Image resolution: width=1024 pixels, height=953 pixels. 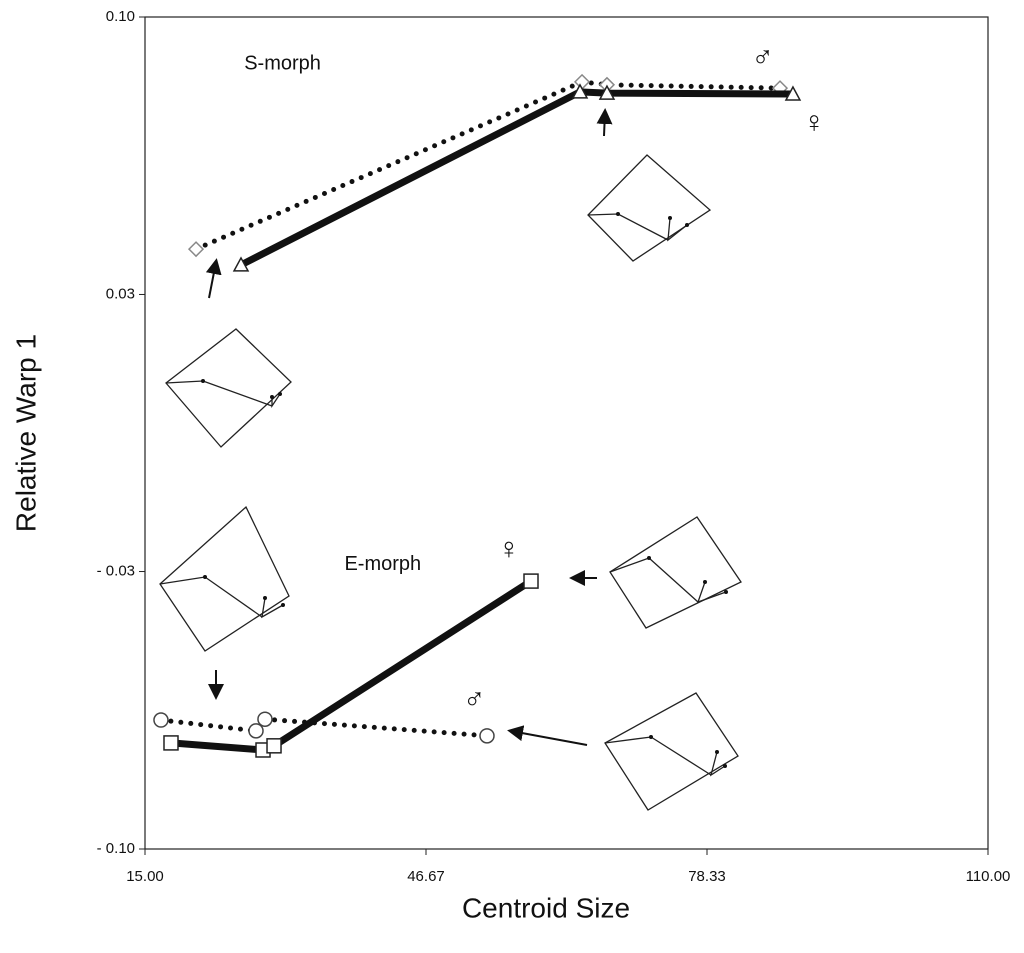 I want to click on x-axis-title: Centroid Size, so click(x=546, y=907).